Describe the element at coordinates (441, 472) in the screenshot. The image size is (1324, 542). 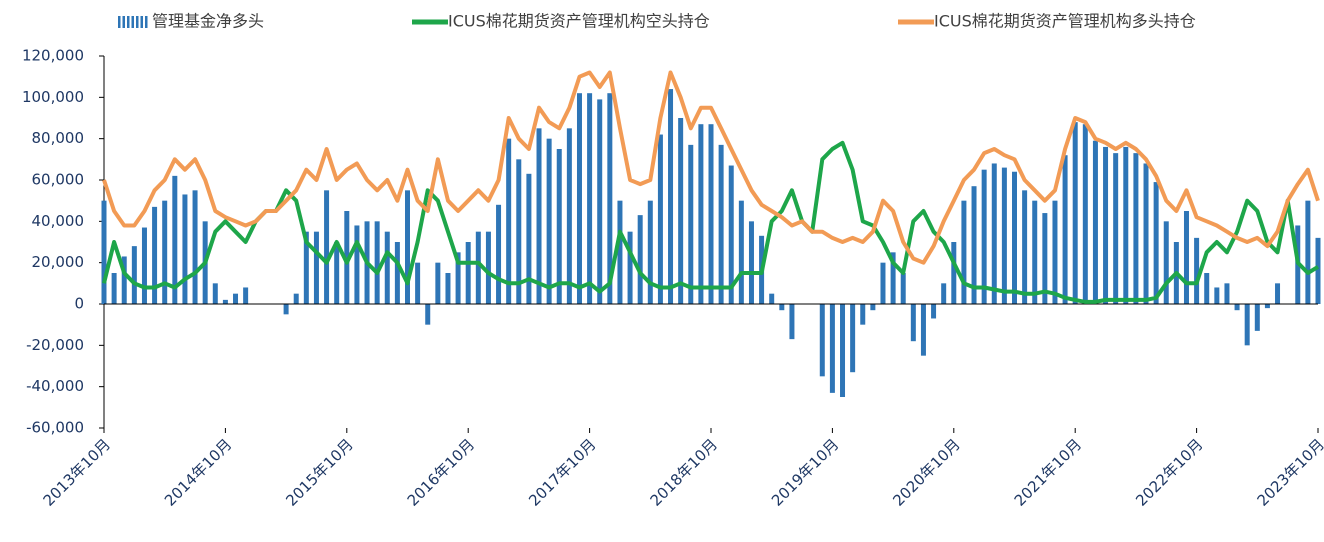
I see `x-tick-label: 2016年10月` at that location.